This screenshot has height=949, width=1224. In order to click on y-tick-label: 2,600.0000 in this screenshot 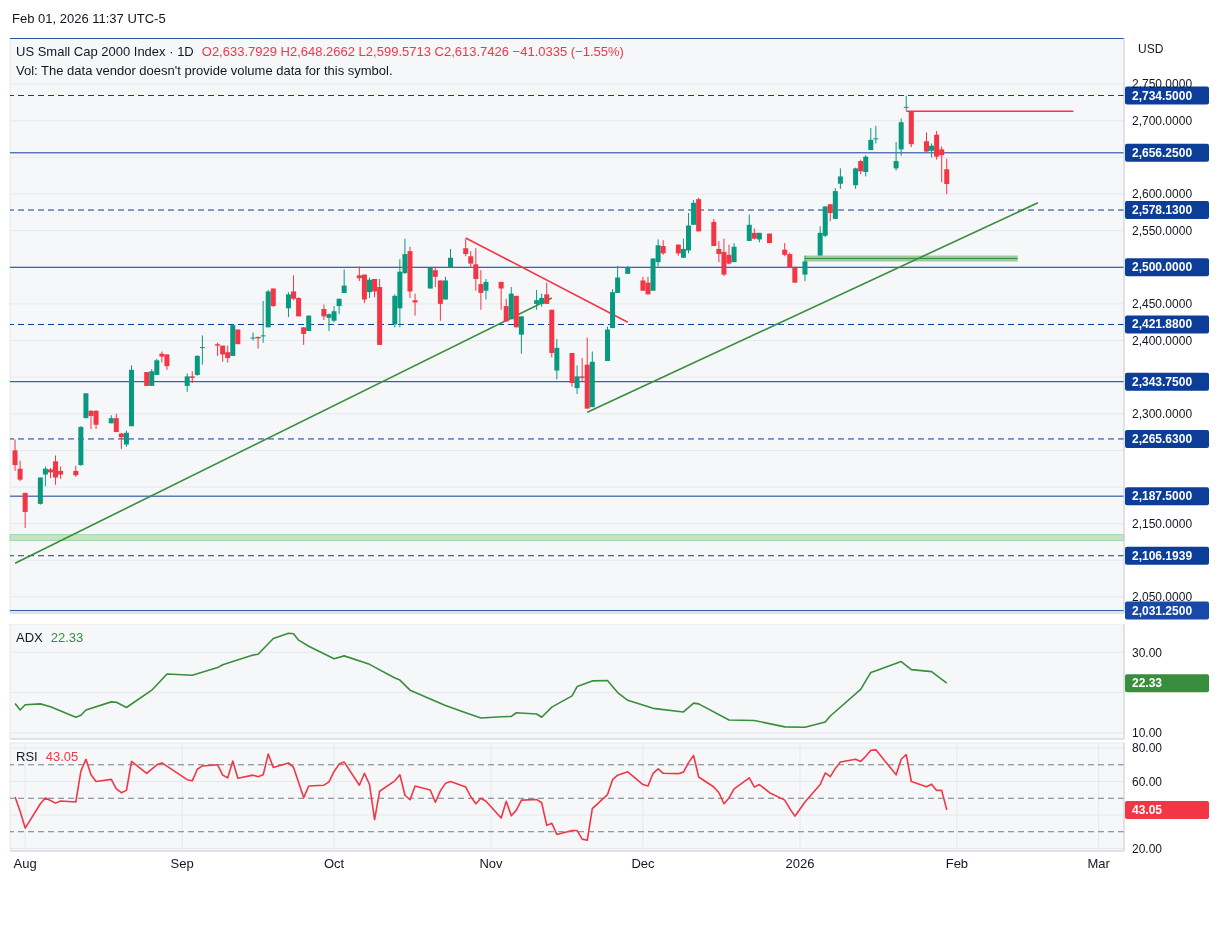, I will do `click(1162, 194)`.